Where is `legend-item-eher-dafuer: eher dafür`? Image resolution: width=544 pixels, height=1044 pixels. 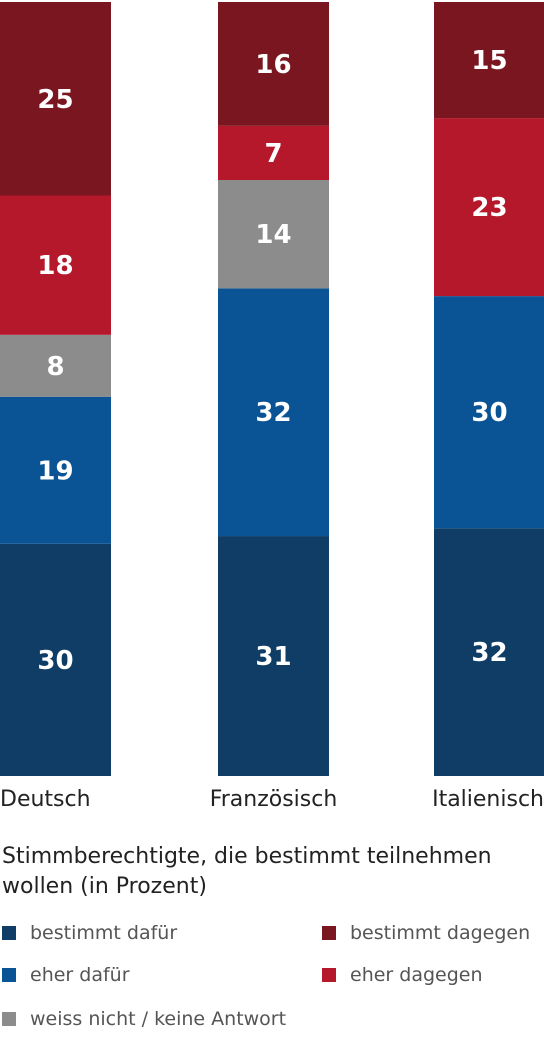 legend-item-eher-dafuer: eher dafür is located at coordinates (66, 975).